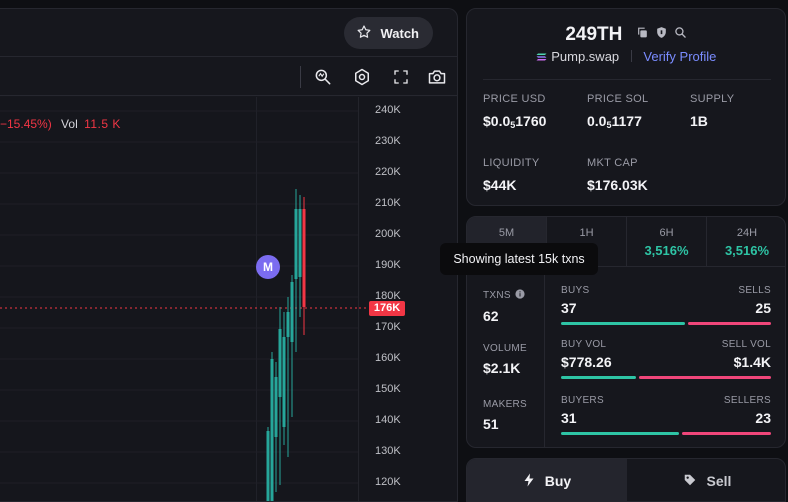 This screenshot has width=788, height=502. I want to click on sells-bar, so click(729, 323).